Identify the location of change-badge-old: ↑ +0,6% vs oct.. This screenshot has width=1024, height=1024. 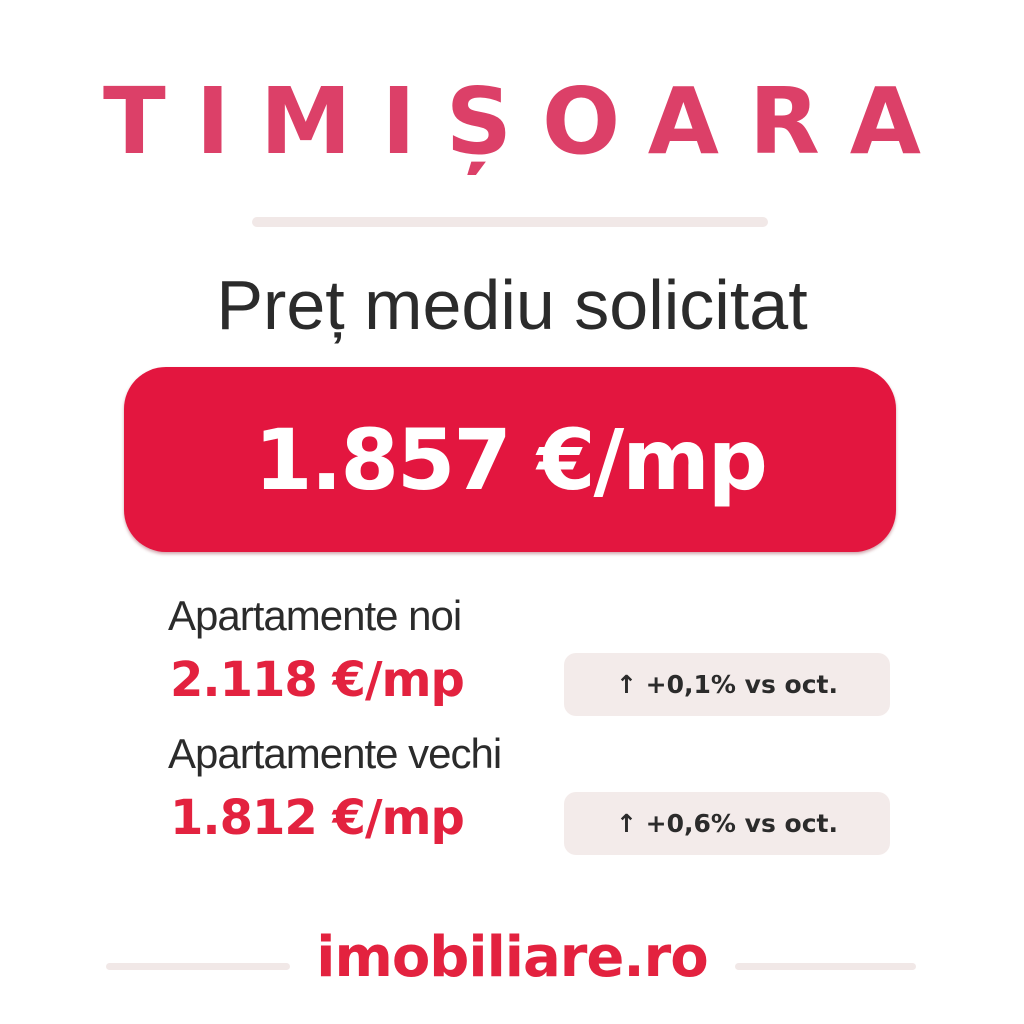
(727, 823).